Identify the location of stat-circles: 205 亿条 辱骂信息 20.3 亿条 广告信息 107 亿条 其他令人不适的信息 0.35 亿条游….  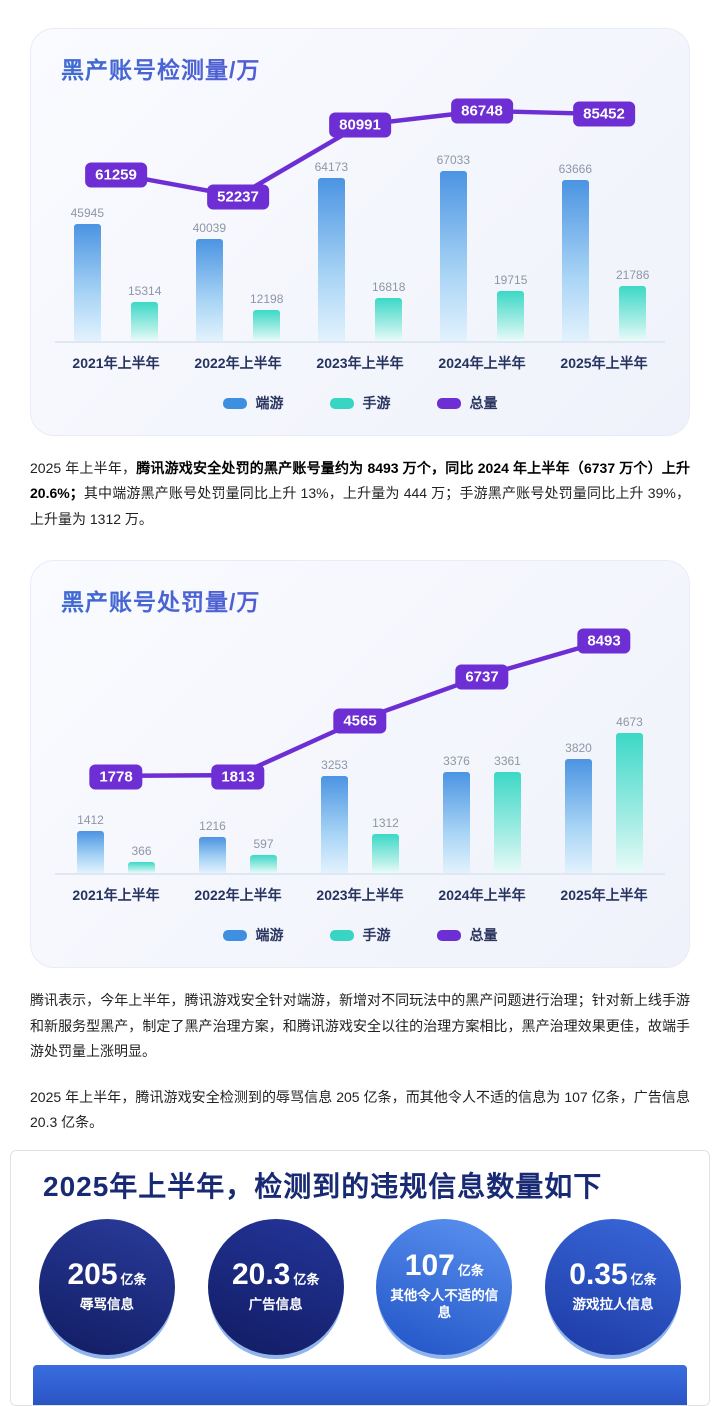
(360, 1286).